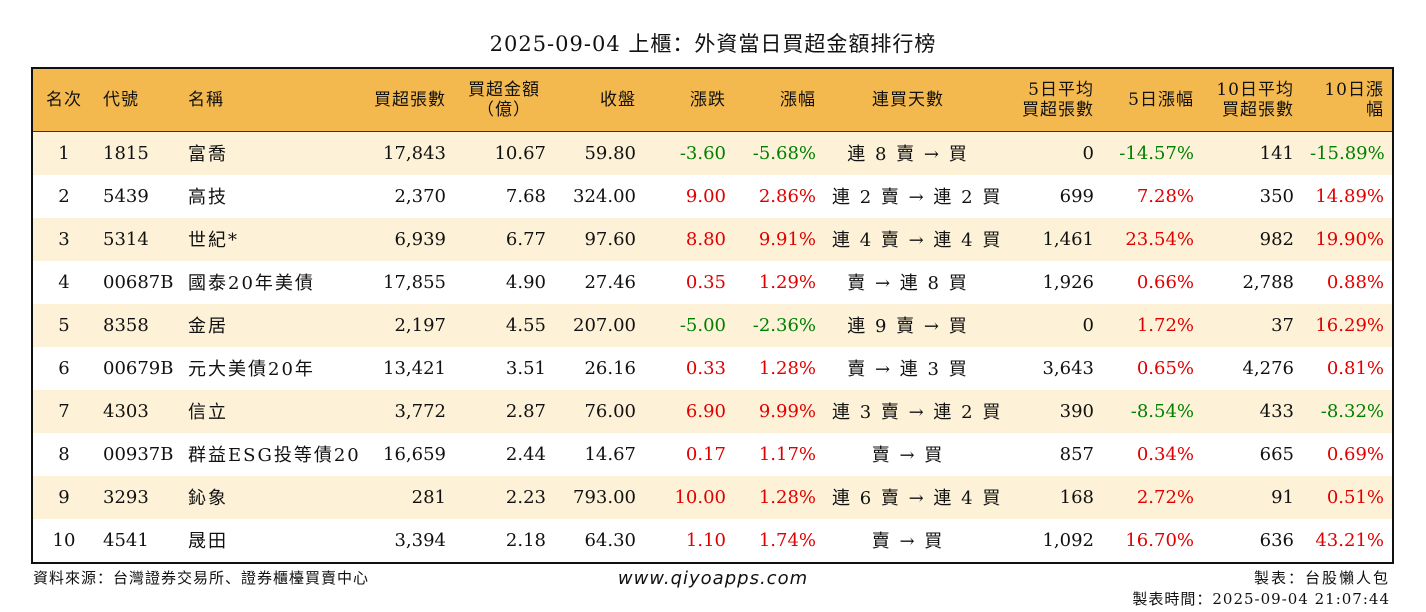  I want to click on page-title: 2025-09-04 上櫃：外資當日買超金額排行榜, so click(713, 44).